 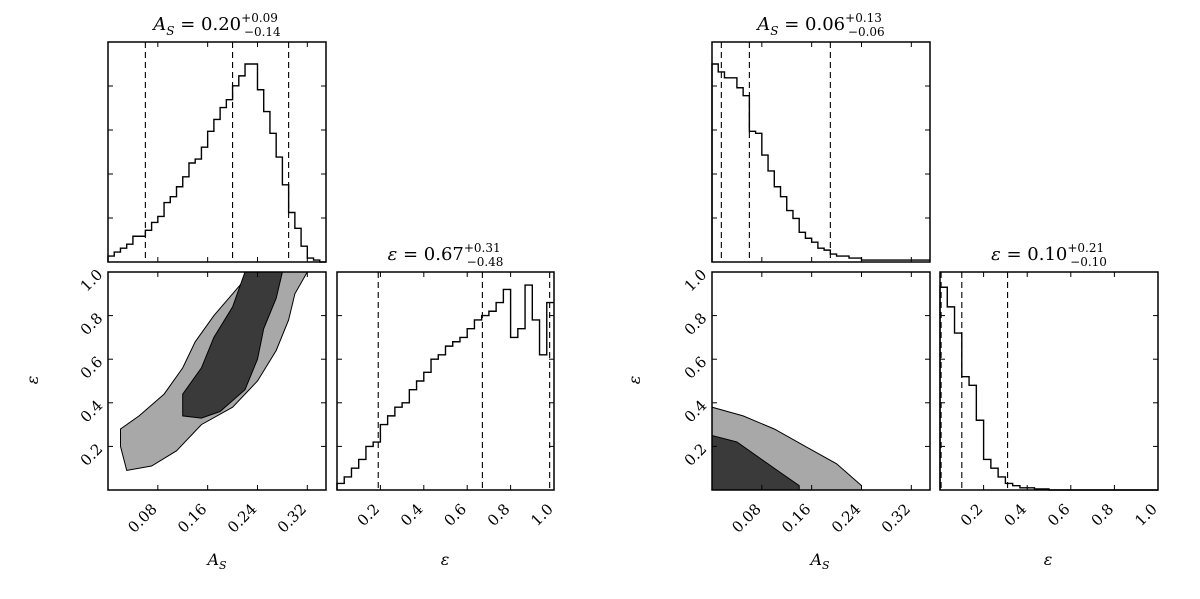 I want to click on figure-1-joint-contours, so click(x=214, y=371).